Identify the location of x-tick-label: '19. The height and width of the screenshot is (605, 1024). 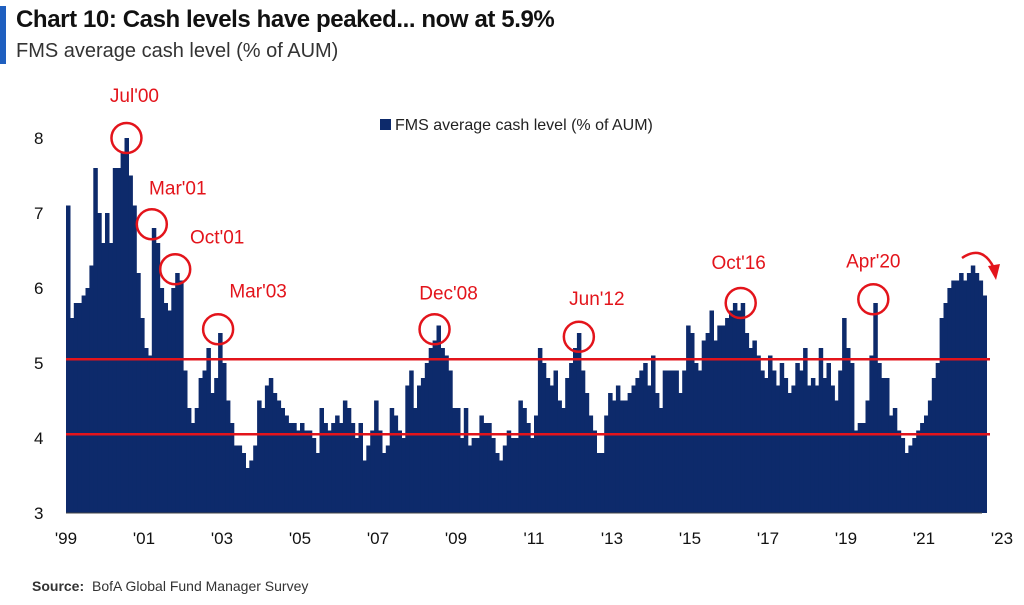
(846, 538).